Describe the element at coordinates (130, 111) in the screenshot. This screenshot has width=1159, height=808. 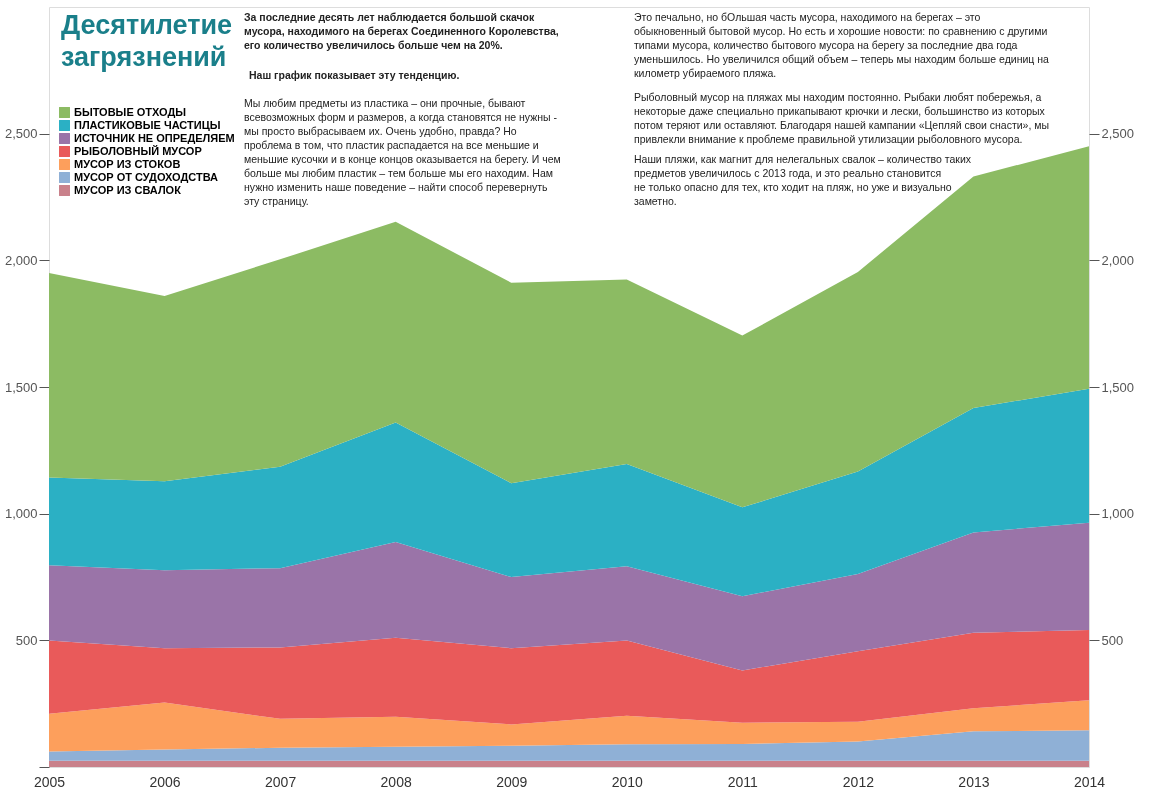
I see `legend-label: БЫТОВЫЕ ОТХОДЫ` at that location.